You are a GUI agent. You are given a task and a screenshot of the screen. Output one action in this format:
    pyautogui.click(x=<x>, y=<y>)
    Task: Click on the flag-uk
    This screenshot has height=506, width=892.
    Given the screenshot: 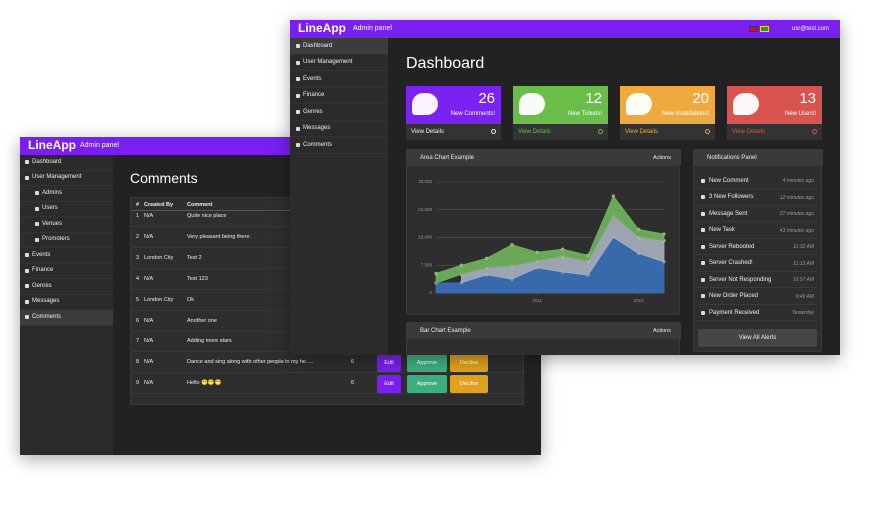 What is the action you would take?
    pyautogui.click(x=753, y=29)
    